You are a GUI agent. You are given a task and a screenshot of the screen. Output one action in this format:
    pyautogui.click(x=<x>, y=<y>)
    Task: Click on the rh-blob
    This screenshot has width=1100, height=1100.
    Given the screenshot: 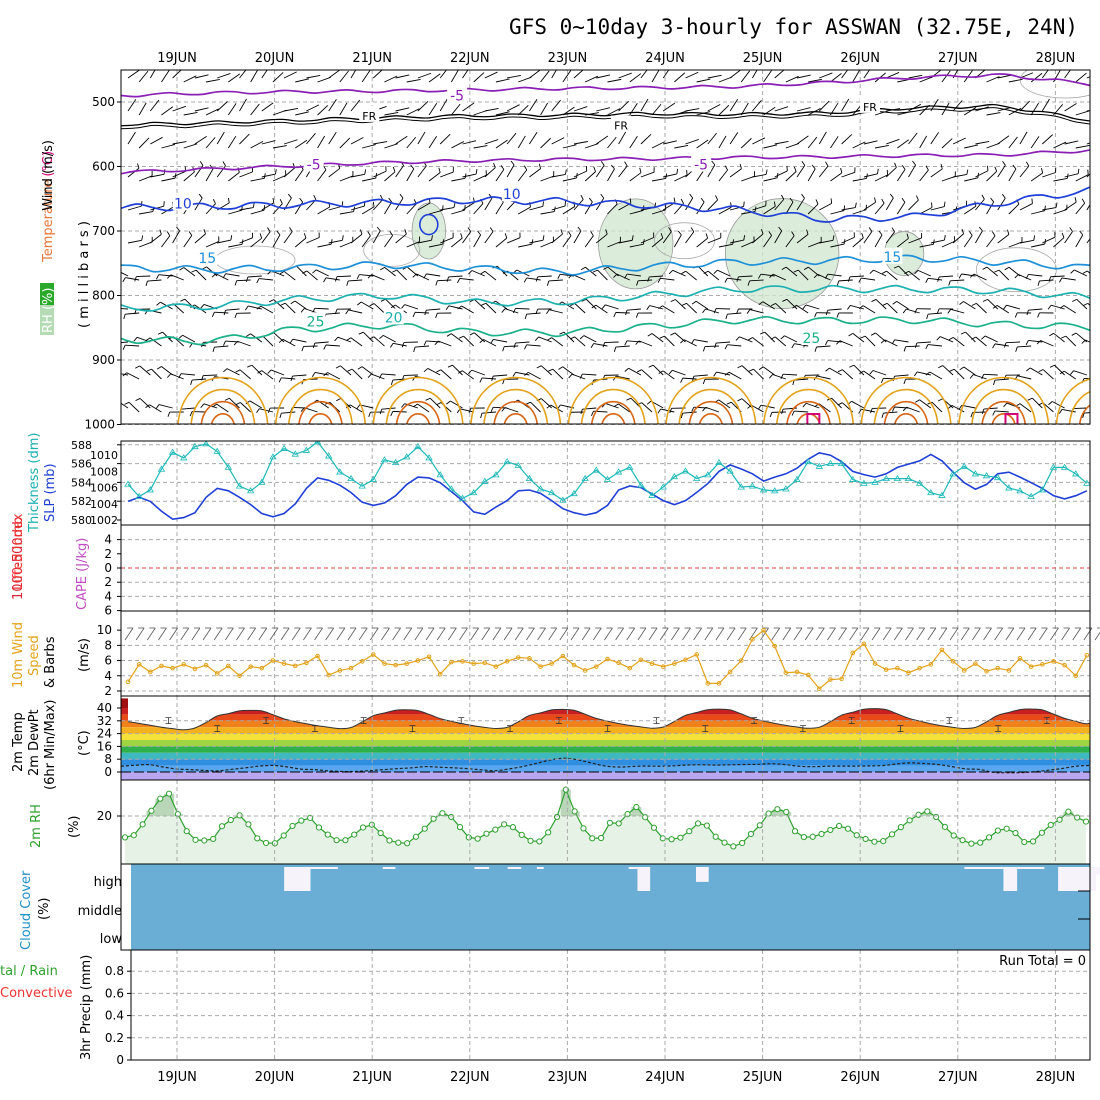 What is the action you would take?
    pyautogui.click(x=428, y=231)
    